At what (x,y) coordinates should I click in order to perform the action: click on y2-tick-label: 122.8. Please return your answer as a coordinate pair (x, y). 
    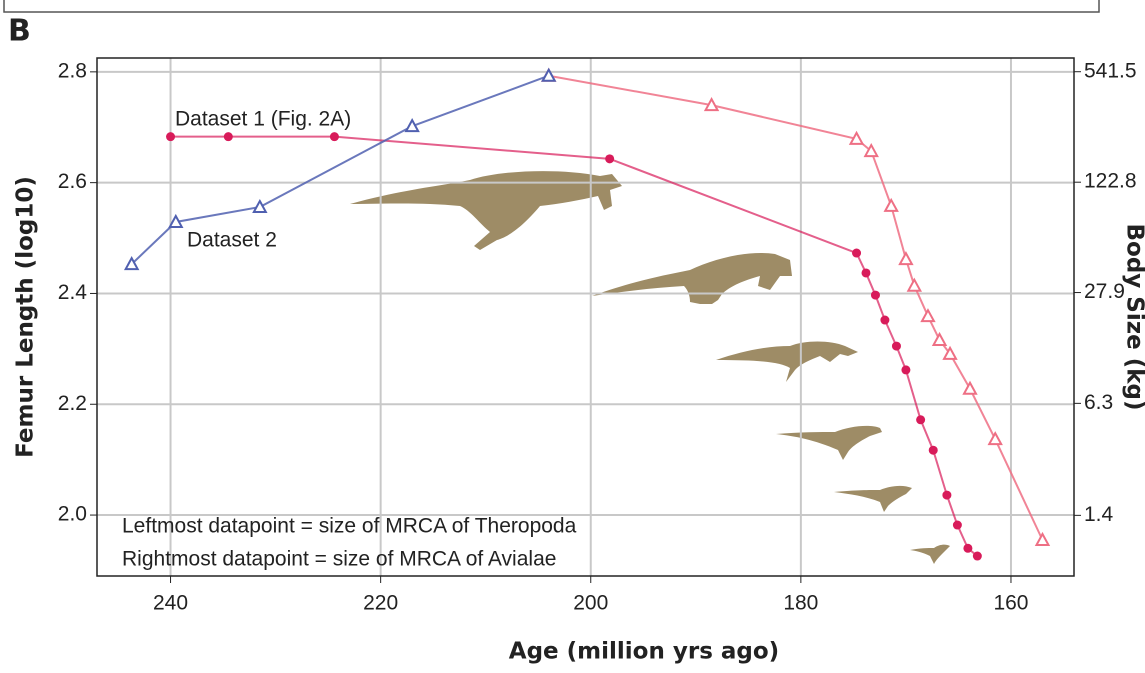
    Looking at the image, I should click on (1110, 181).